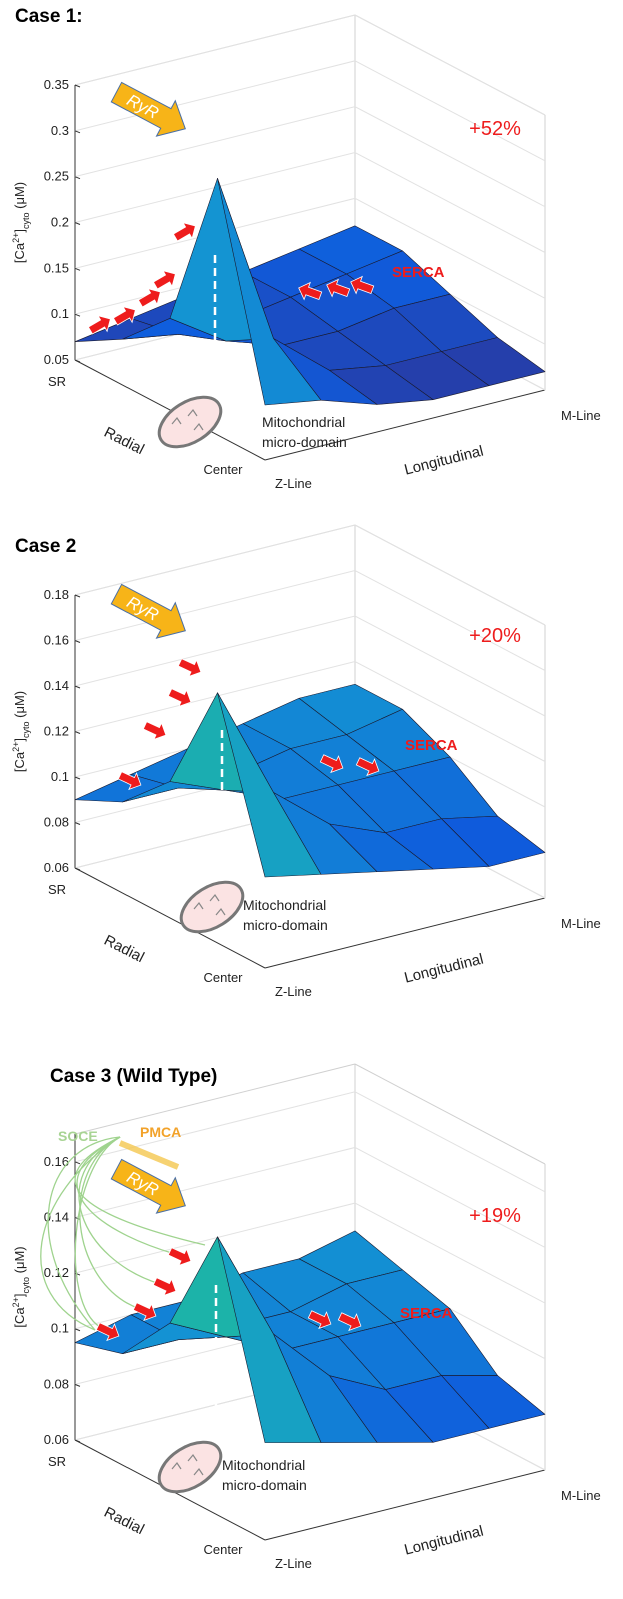 Image resolution: width=623 pixels, height=1599 pixels. Describe the element at coordinates (19, 1317) in the screenshot. I see `z-axis-label-part: [Ca` at that location.